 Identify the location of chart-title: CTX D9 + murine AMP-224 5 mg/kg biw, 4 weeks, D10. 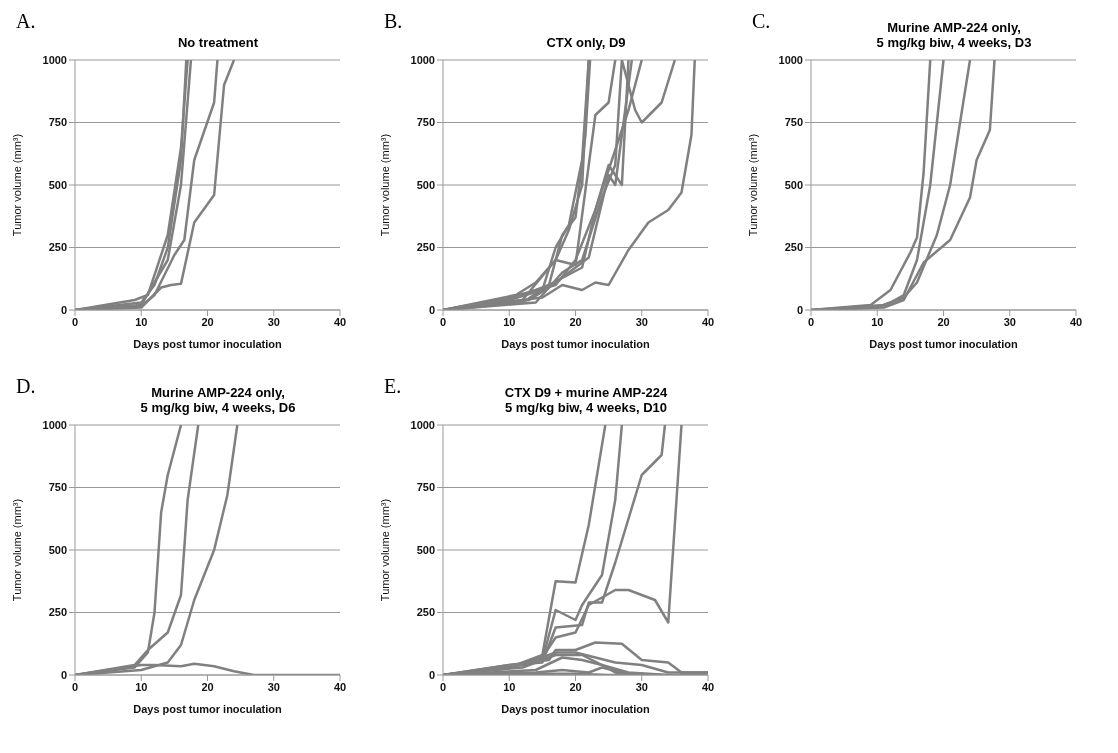
(586, 400).